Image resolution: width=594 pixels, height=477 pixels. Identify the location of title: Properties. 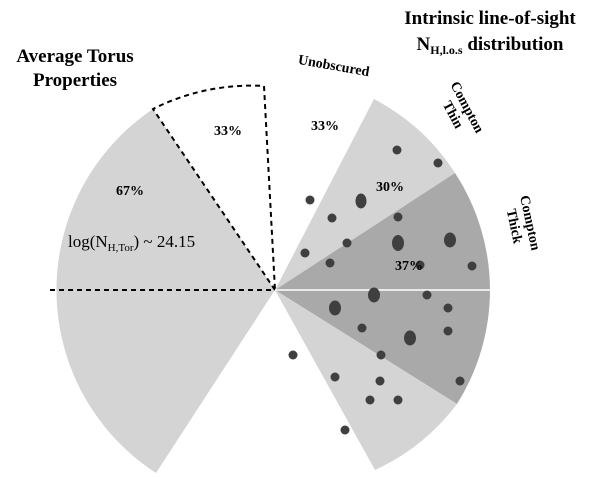
(75, 80).